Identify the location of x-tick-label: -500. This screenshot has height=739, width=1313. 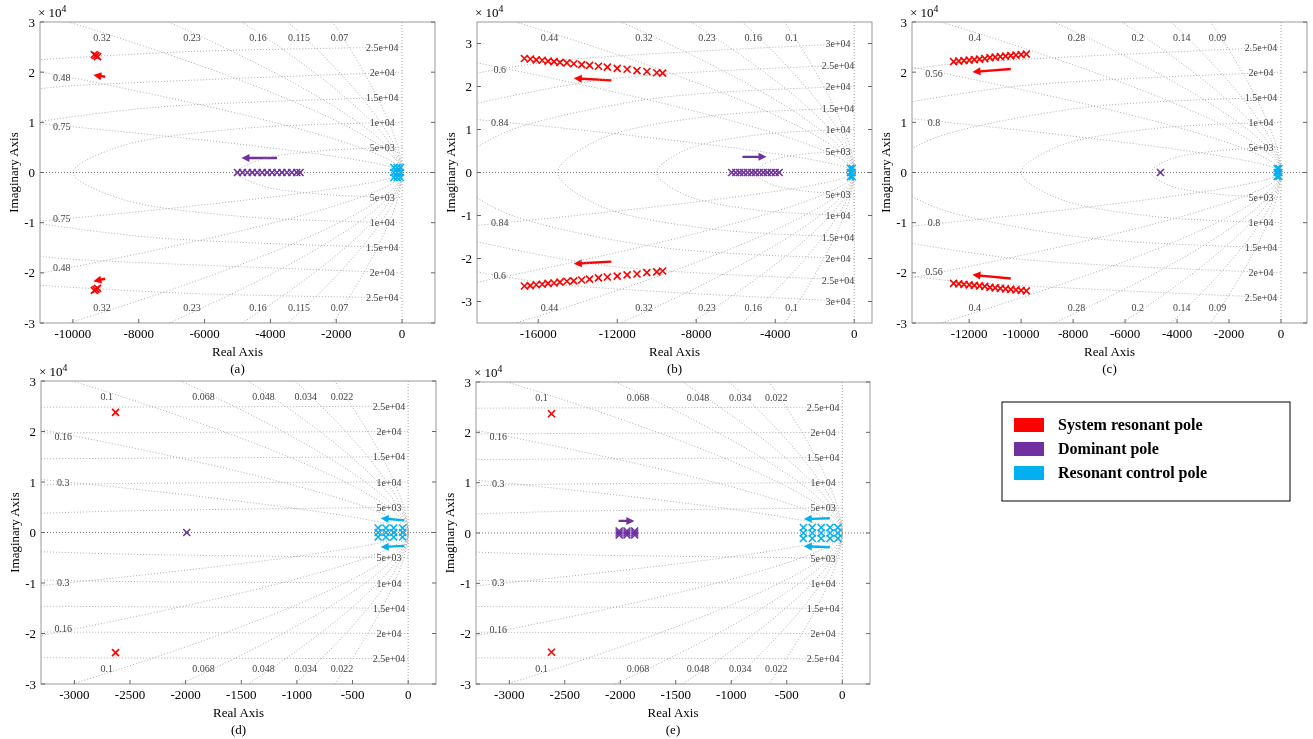
(786, 694).